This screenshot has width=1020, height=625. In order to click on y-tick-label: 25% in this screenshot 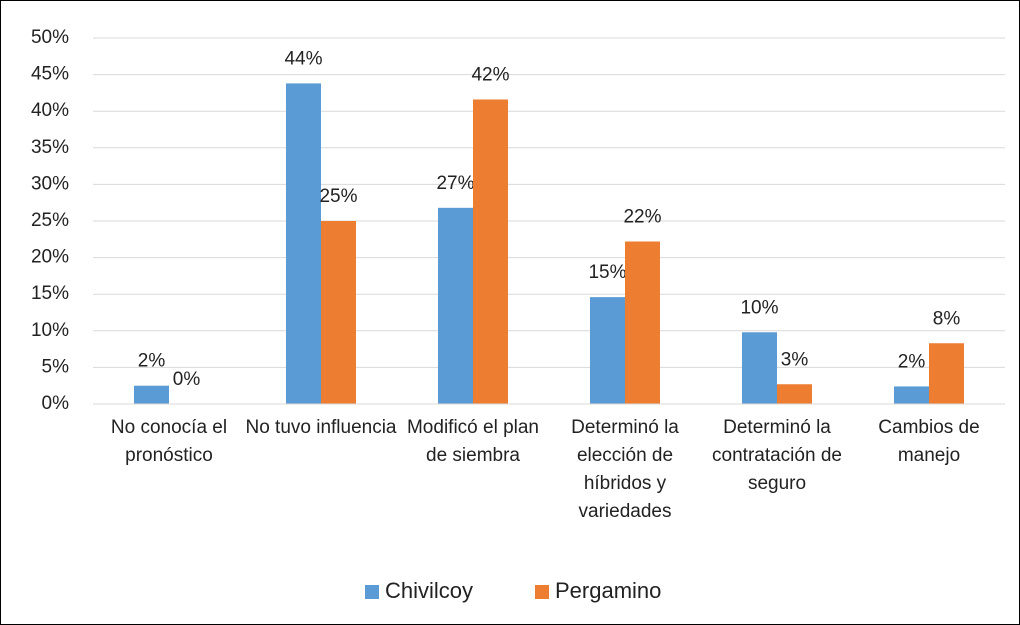, I will do `click(50, 220)`.